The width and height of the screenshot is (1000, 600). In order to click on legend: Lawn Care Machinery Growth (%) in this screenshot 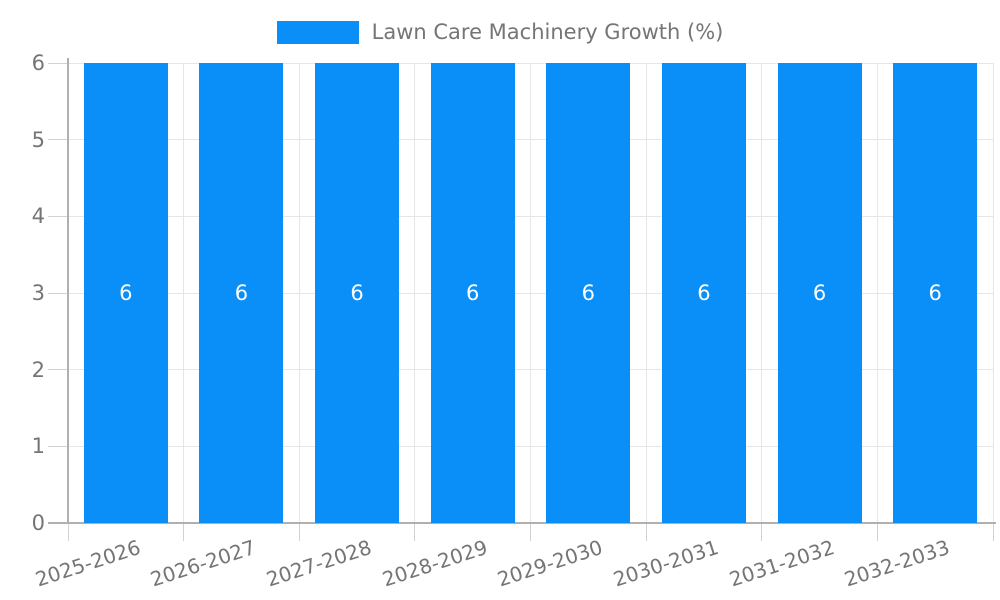, I will do `click(500, 32)`.